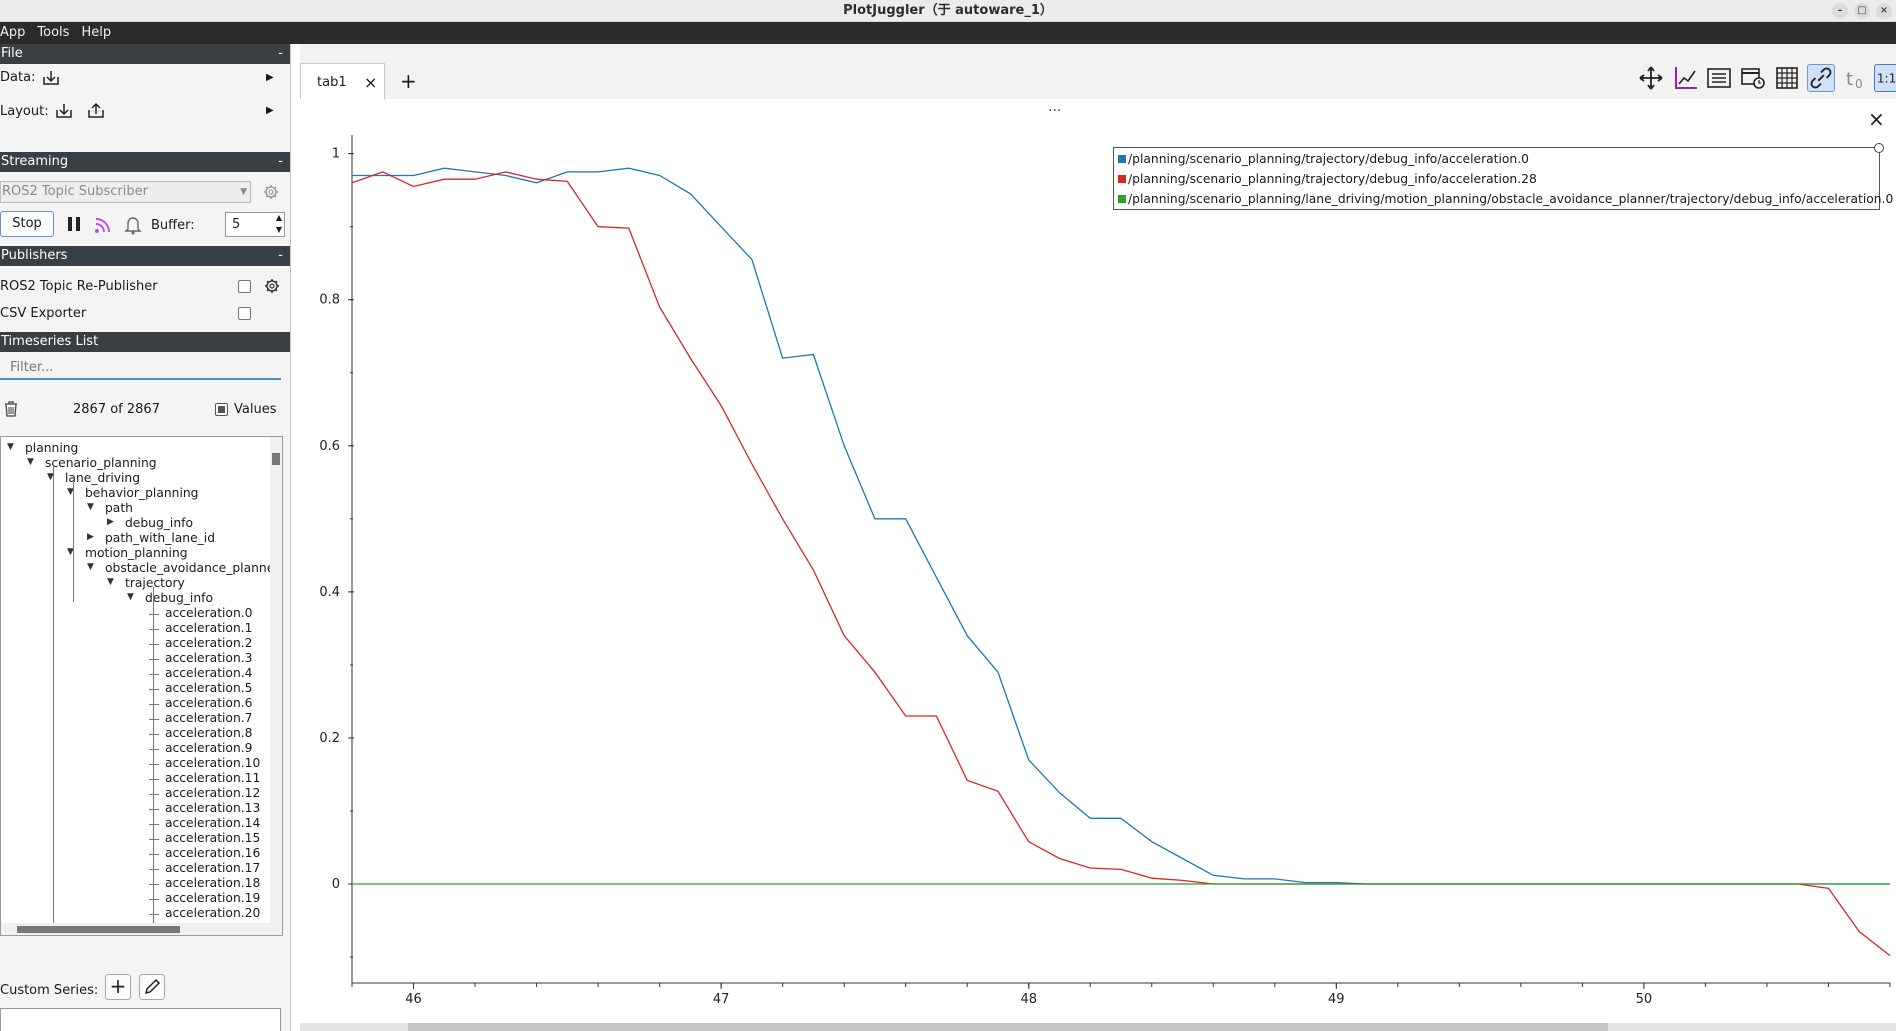 Image resolution: width=1896 pixels, height=1031 pixels. I want to click on streaming-source-select: ROS2 Topic Subscriber ▼, so click(125, 192).